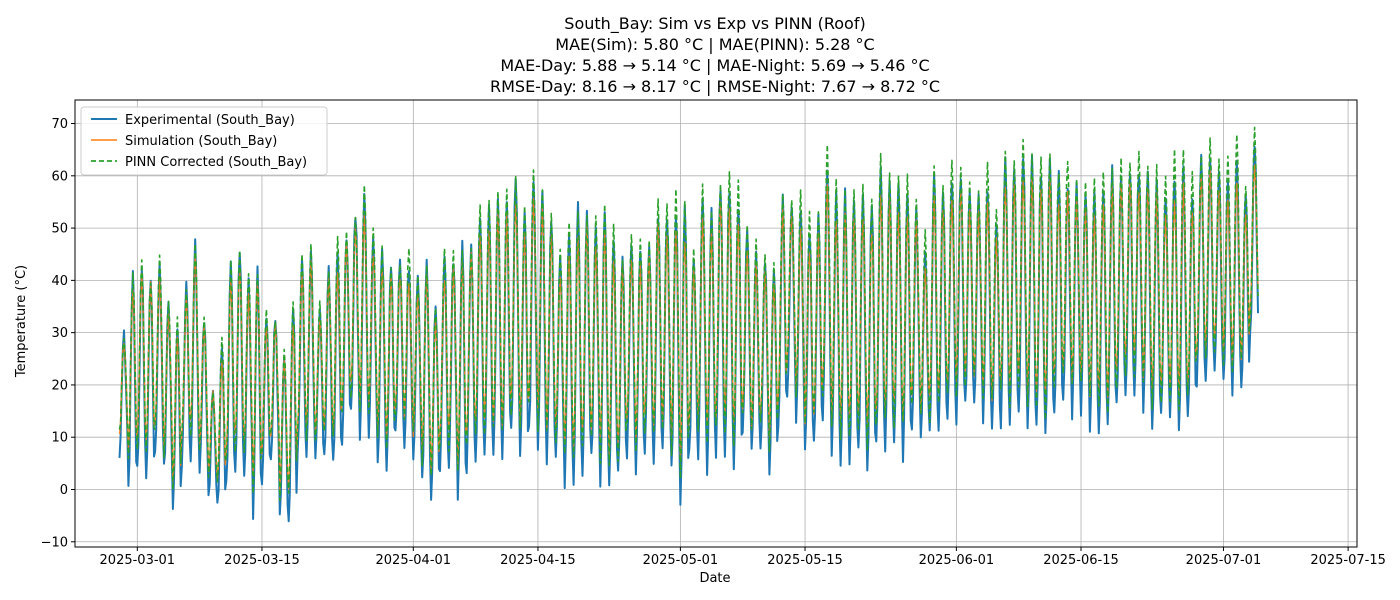 This screenshot has width=1400, height=600. Describe the element at coordinates (262, 560) in the screenshot. I see `x-tick-label: 2025-03-15` at that location.